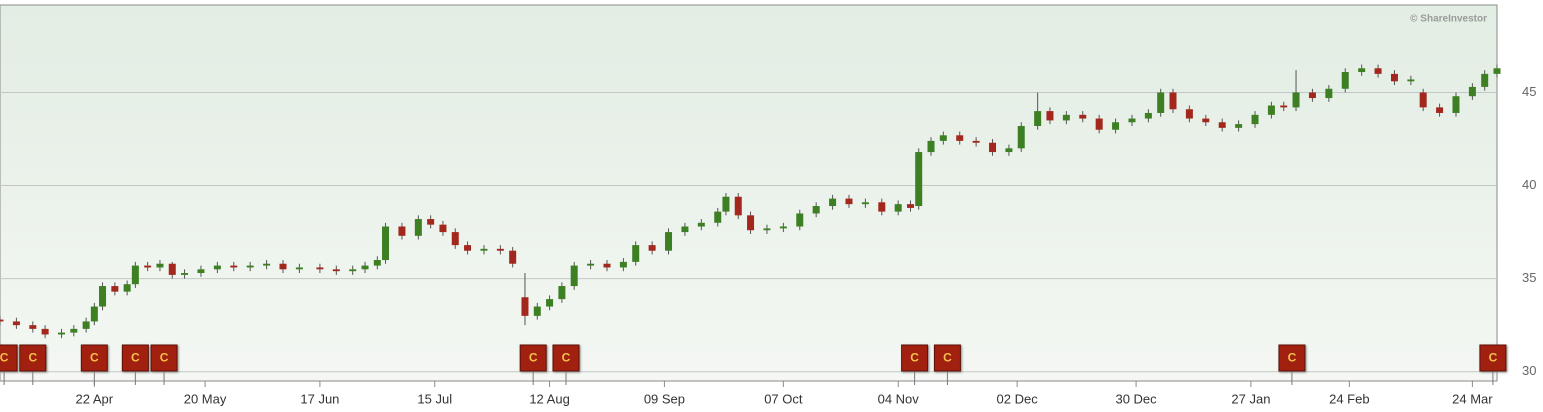 The width and height of the screenshot is (1543, 412). I want to click on x-tick-label: 24 Mar, so click(1472, 398).